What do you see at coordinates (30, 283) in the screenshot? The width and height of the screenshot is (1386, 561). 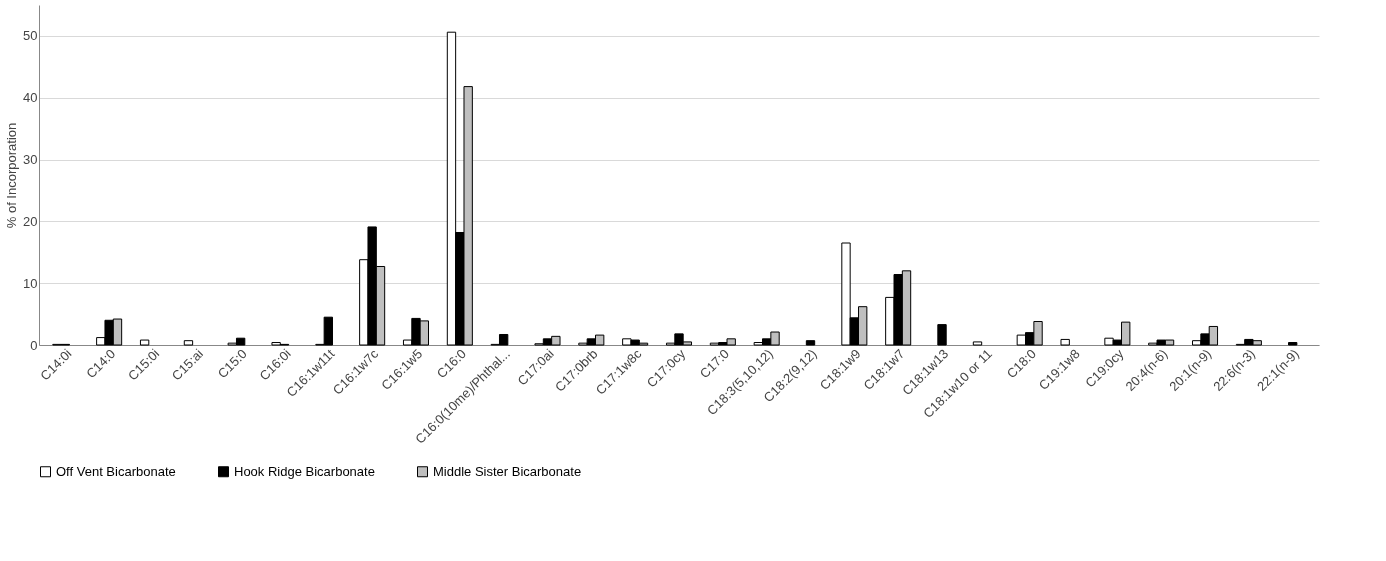 I see `y-tick-label: 10` at bounding box center [30, 283].